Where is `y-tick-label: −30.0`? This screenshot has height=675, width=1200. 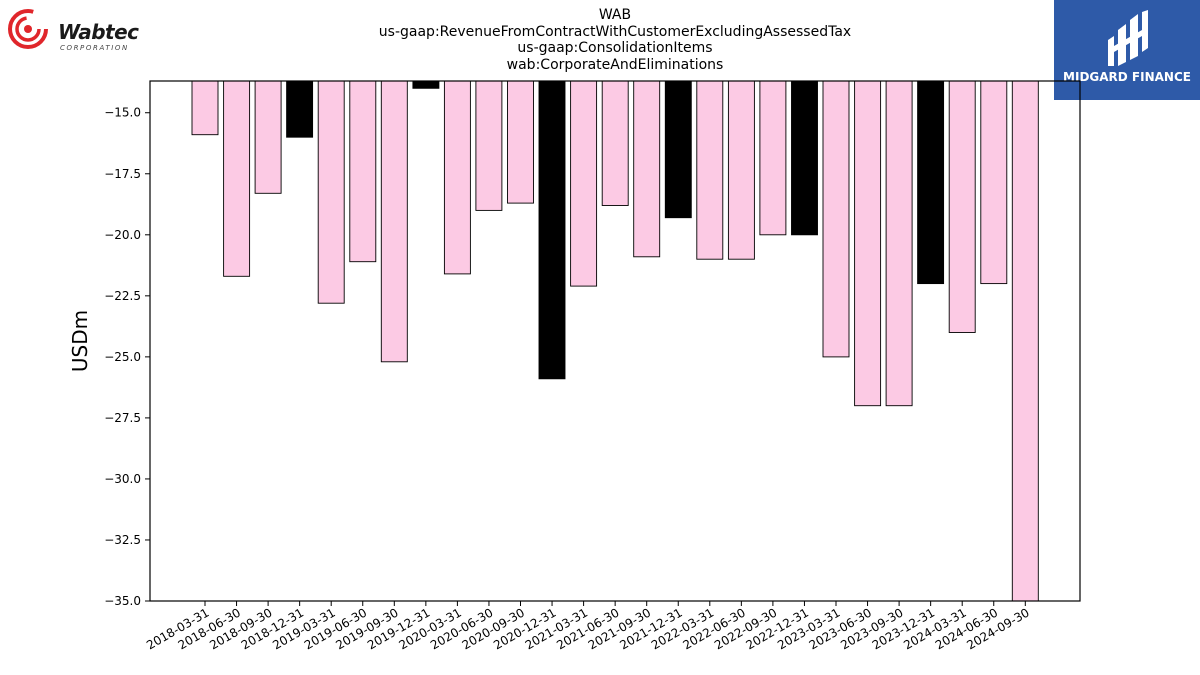
y-tick-label: −30.0 is located at coordinates (122, 479).